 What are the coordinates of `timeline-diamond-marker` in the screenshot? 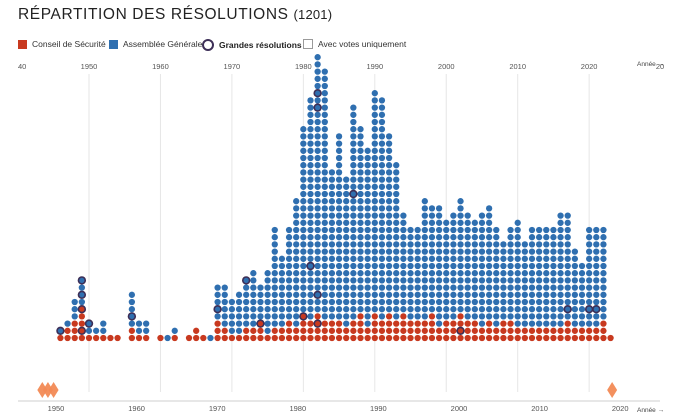 It's located at (53, 390).